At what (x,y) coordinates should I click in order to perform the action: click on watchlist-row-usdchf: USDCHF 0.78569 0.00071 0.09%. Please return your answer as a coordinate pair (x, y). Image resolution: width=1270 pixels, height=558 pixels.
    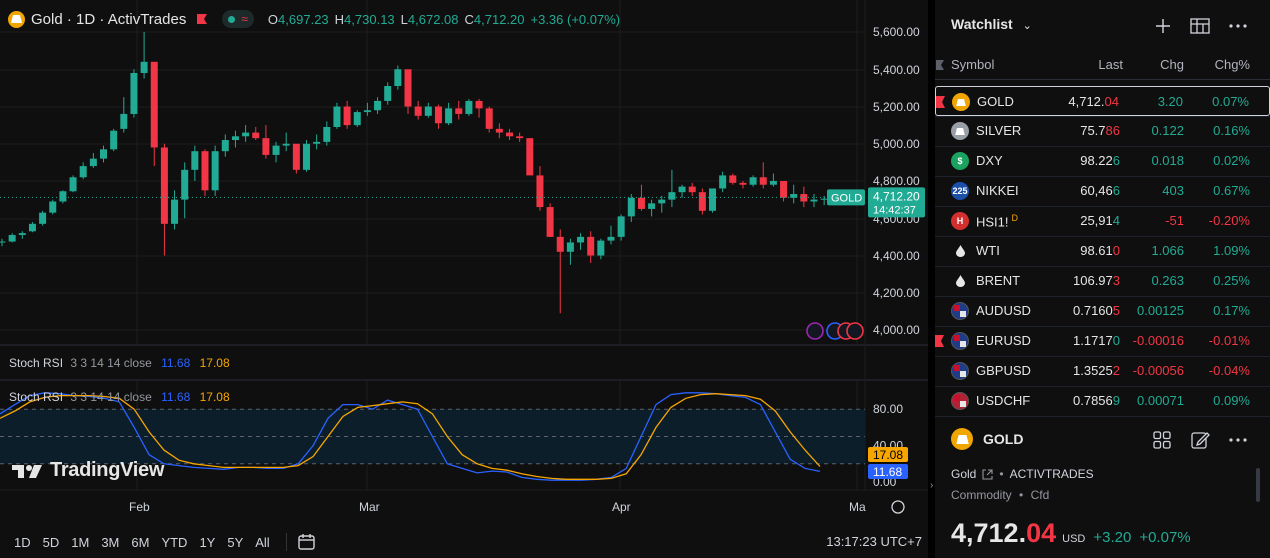
    Looking at the image, I should click on (1102, 401).